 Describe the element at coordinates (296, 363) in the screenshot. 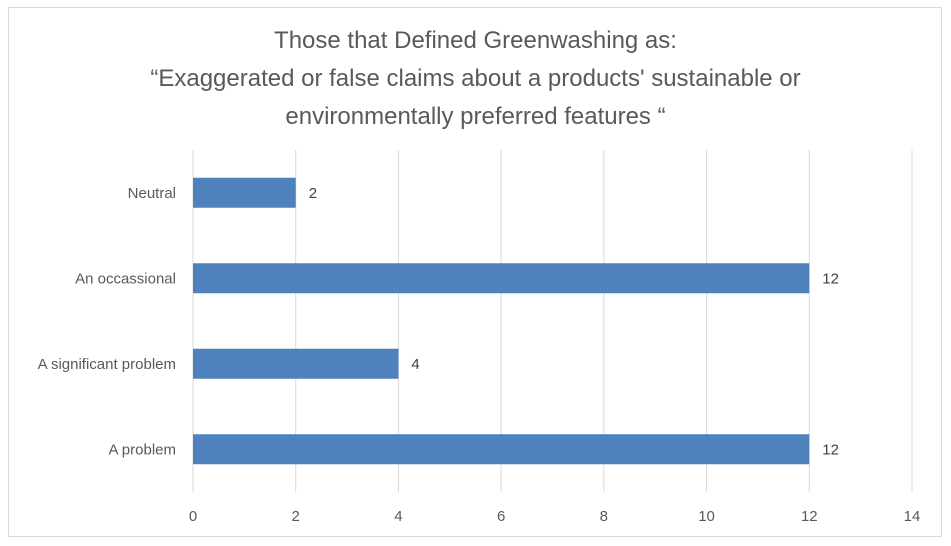

I see `bar-a-significant-problem` at that location.